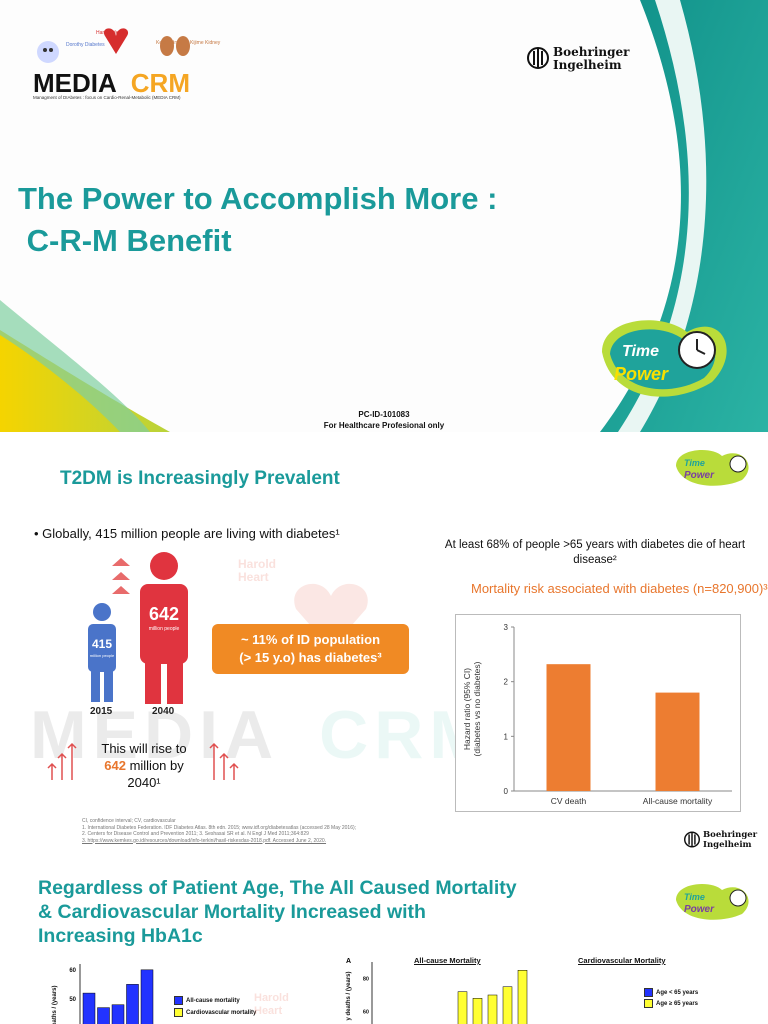 The image size is (768, 1024). What do you see at coordinates (85, 45) in the screenshot?
I see `mascot-label-diabetes: Dorothy Diabetes` at bounding box center [85, 45].